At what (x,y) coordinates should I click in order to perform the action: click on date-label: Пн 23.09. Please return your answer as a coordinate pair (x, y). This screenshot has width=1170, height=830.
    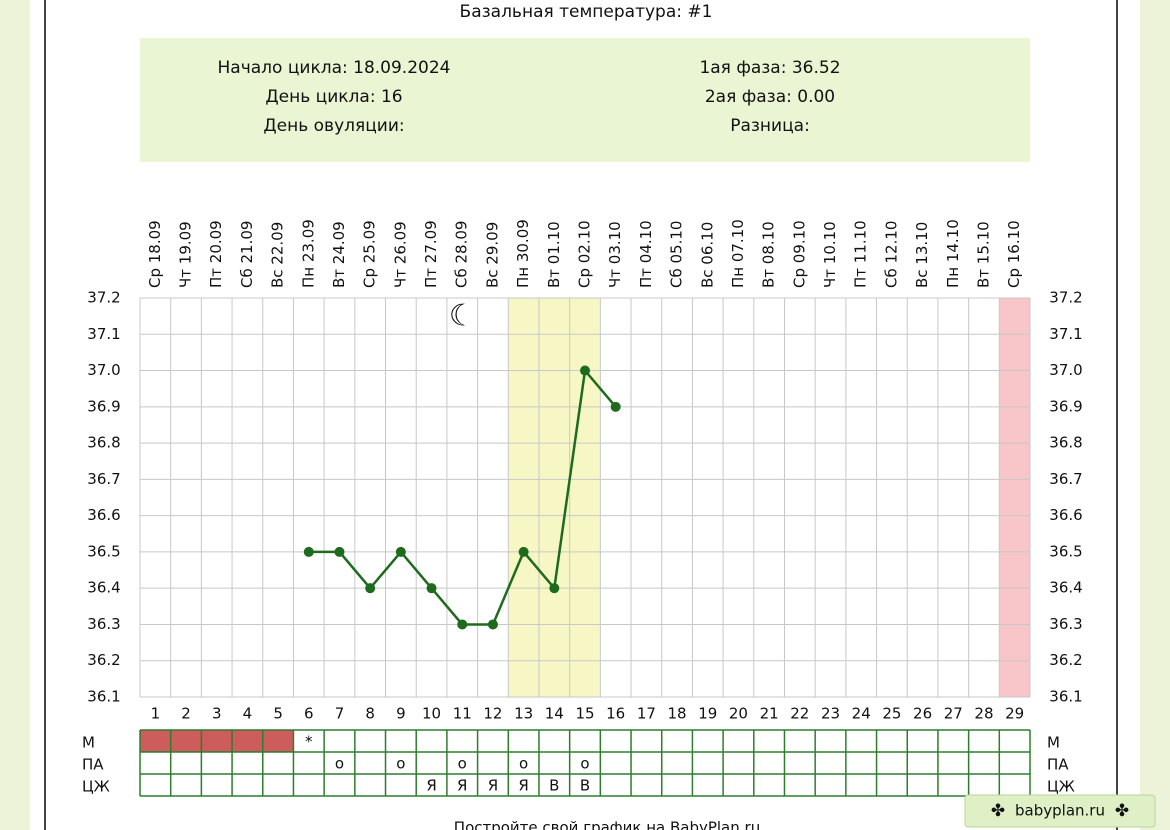
    Looking at the image, I should click on (308, 253).